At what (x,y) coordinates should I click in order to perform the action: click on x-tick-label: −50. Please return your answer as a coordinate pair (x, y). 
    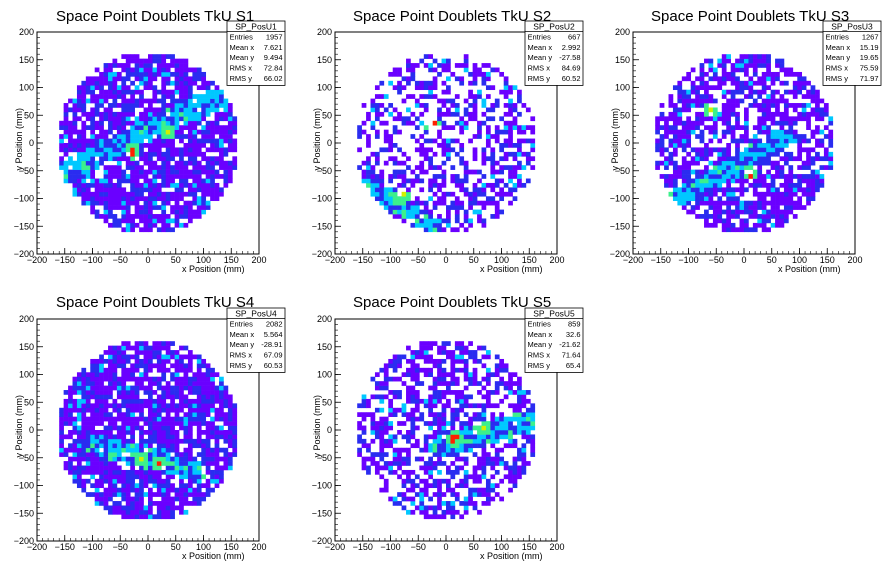
    Looking at the image, I should click on (418, 260).